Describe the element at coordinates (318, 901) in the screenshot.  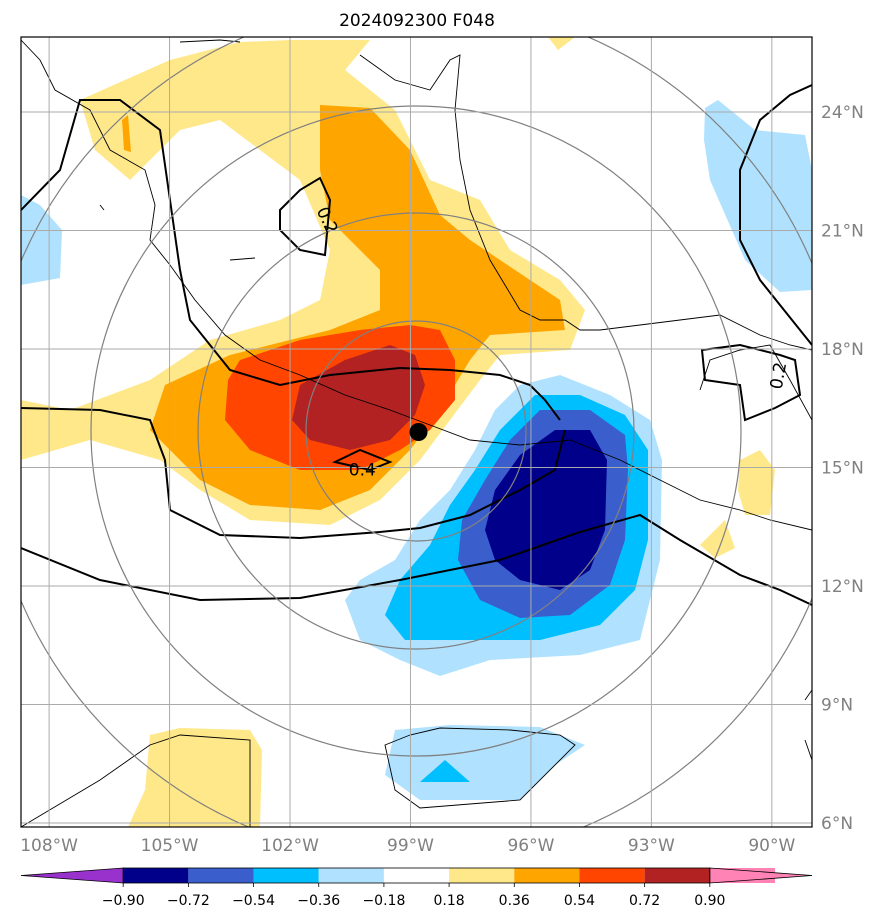
I see `colorbar-tick-label: −0.36` at that location.